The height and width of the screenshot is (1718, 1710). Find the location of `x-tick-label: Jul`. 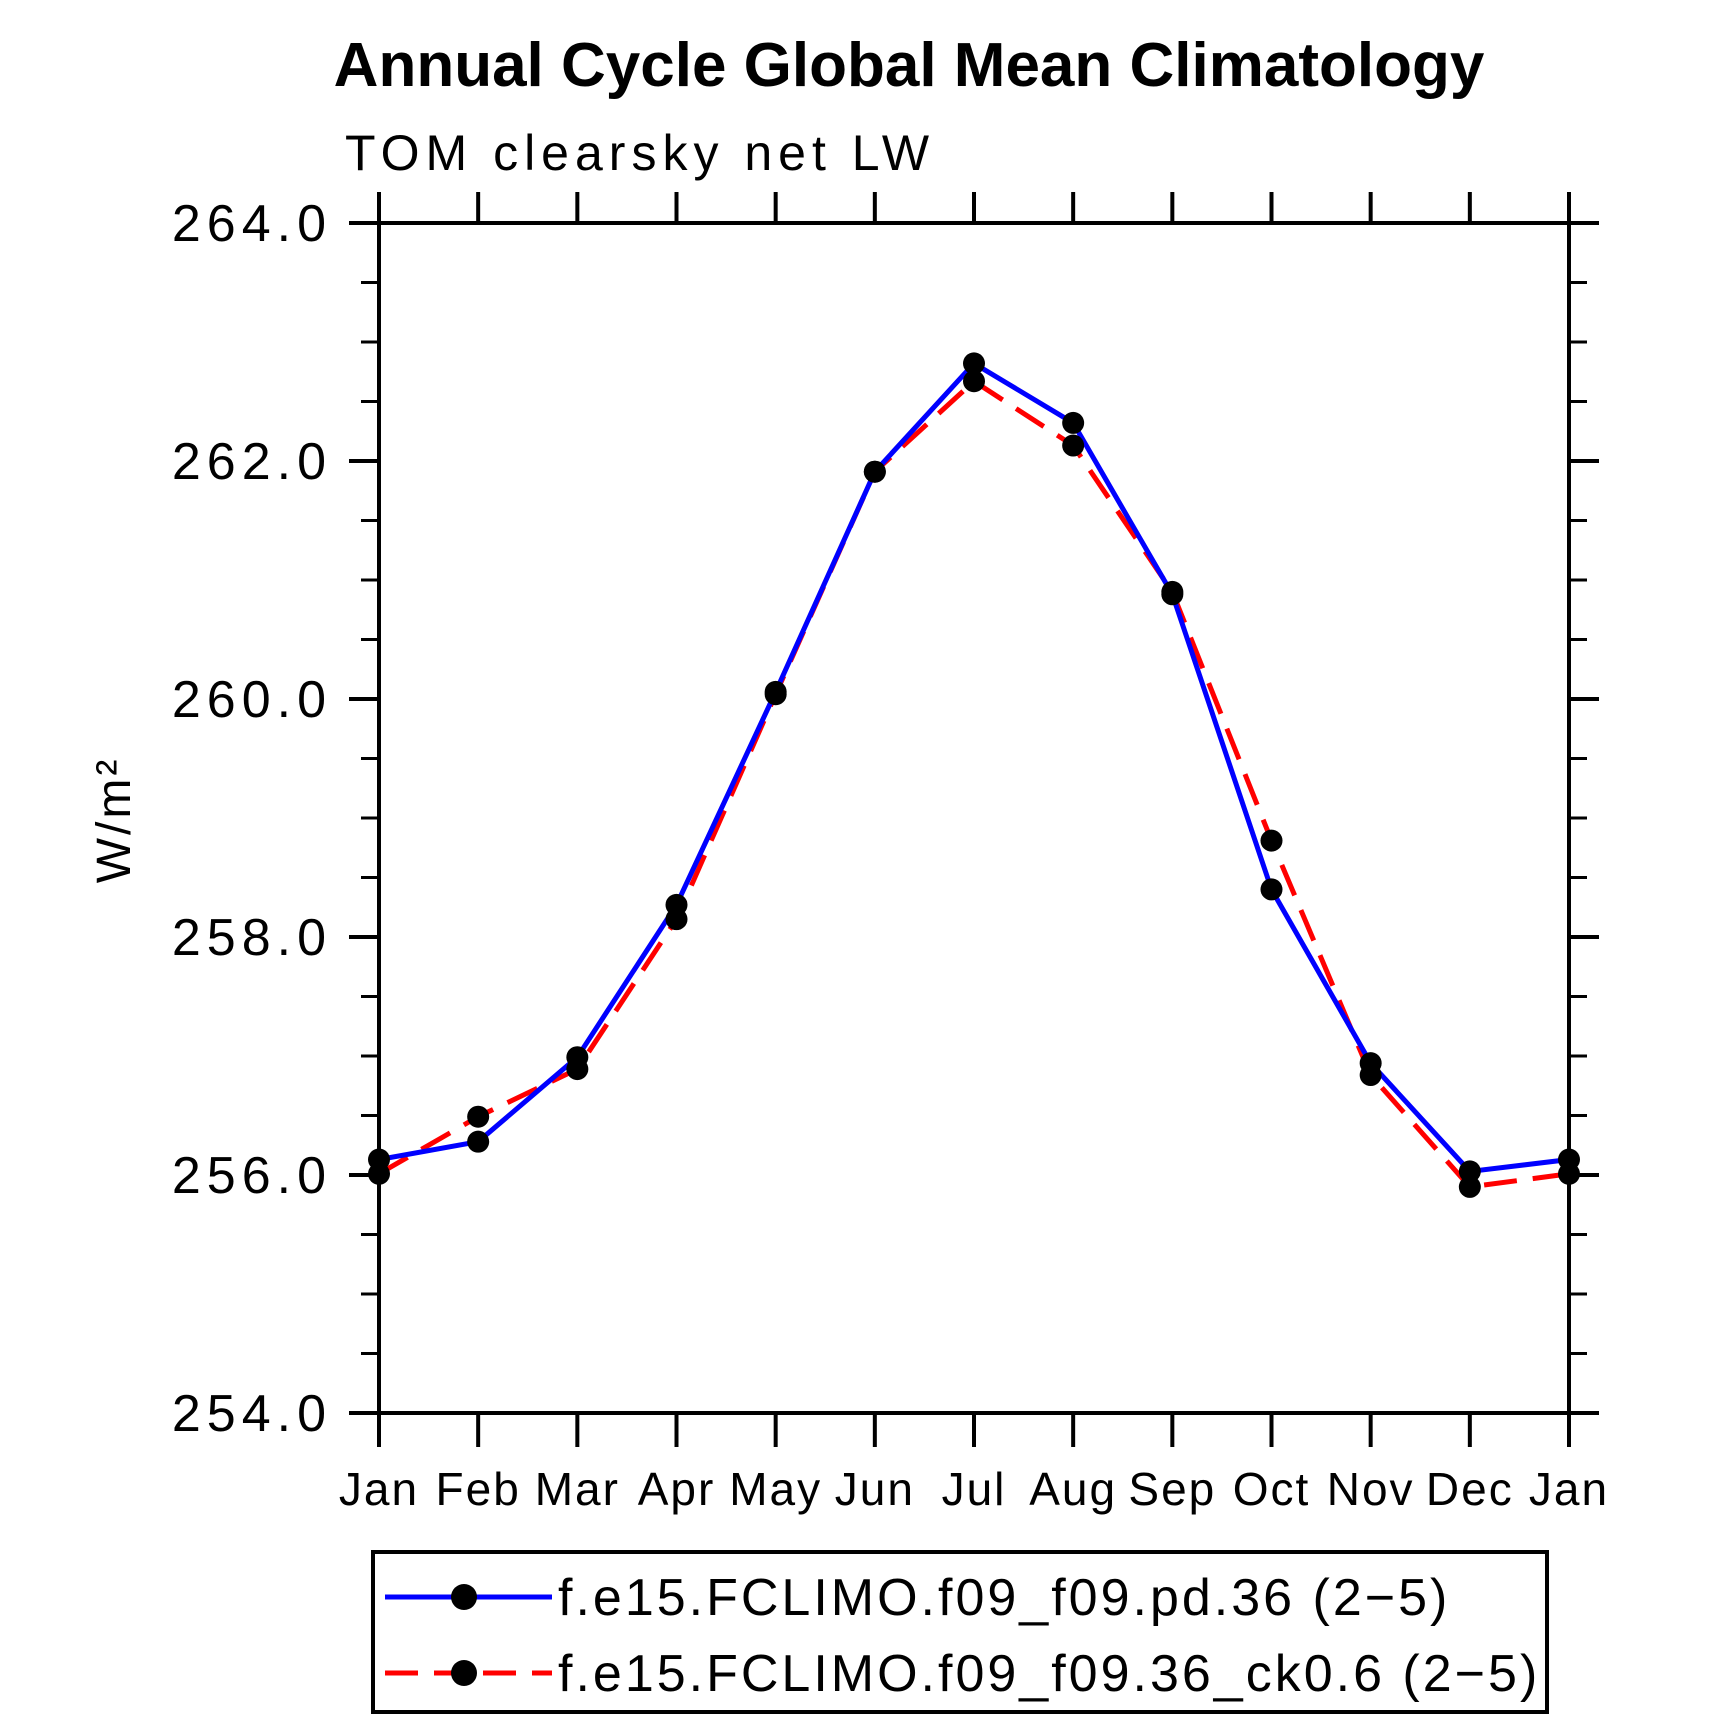

x-tick-label: Jul is located at coordinates (974, 1489).